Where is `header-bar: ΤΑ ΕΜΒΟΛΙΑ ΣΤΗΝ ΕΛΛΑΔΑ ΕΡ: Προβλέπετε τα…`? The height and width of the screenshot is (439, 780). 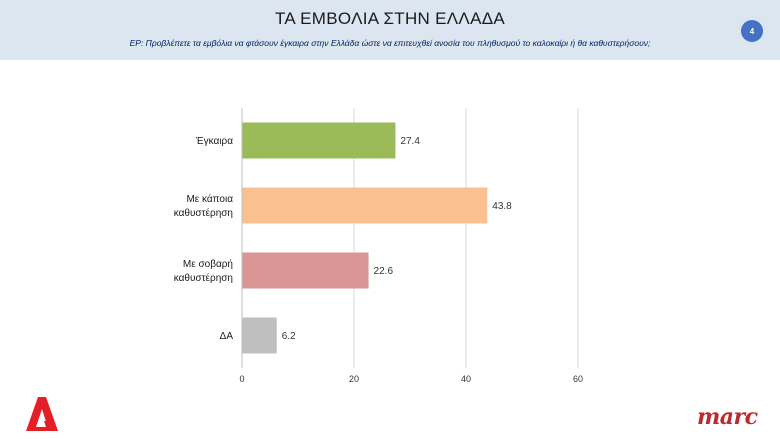 header-bar: ΤΑ ΕΜΒΟΛΙΑ ΣΤΗΝ ΕΛΛΑΔΑ ΕΡ: Προβλέπετε τα… is located at coordinates (390, 30).